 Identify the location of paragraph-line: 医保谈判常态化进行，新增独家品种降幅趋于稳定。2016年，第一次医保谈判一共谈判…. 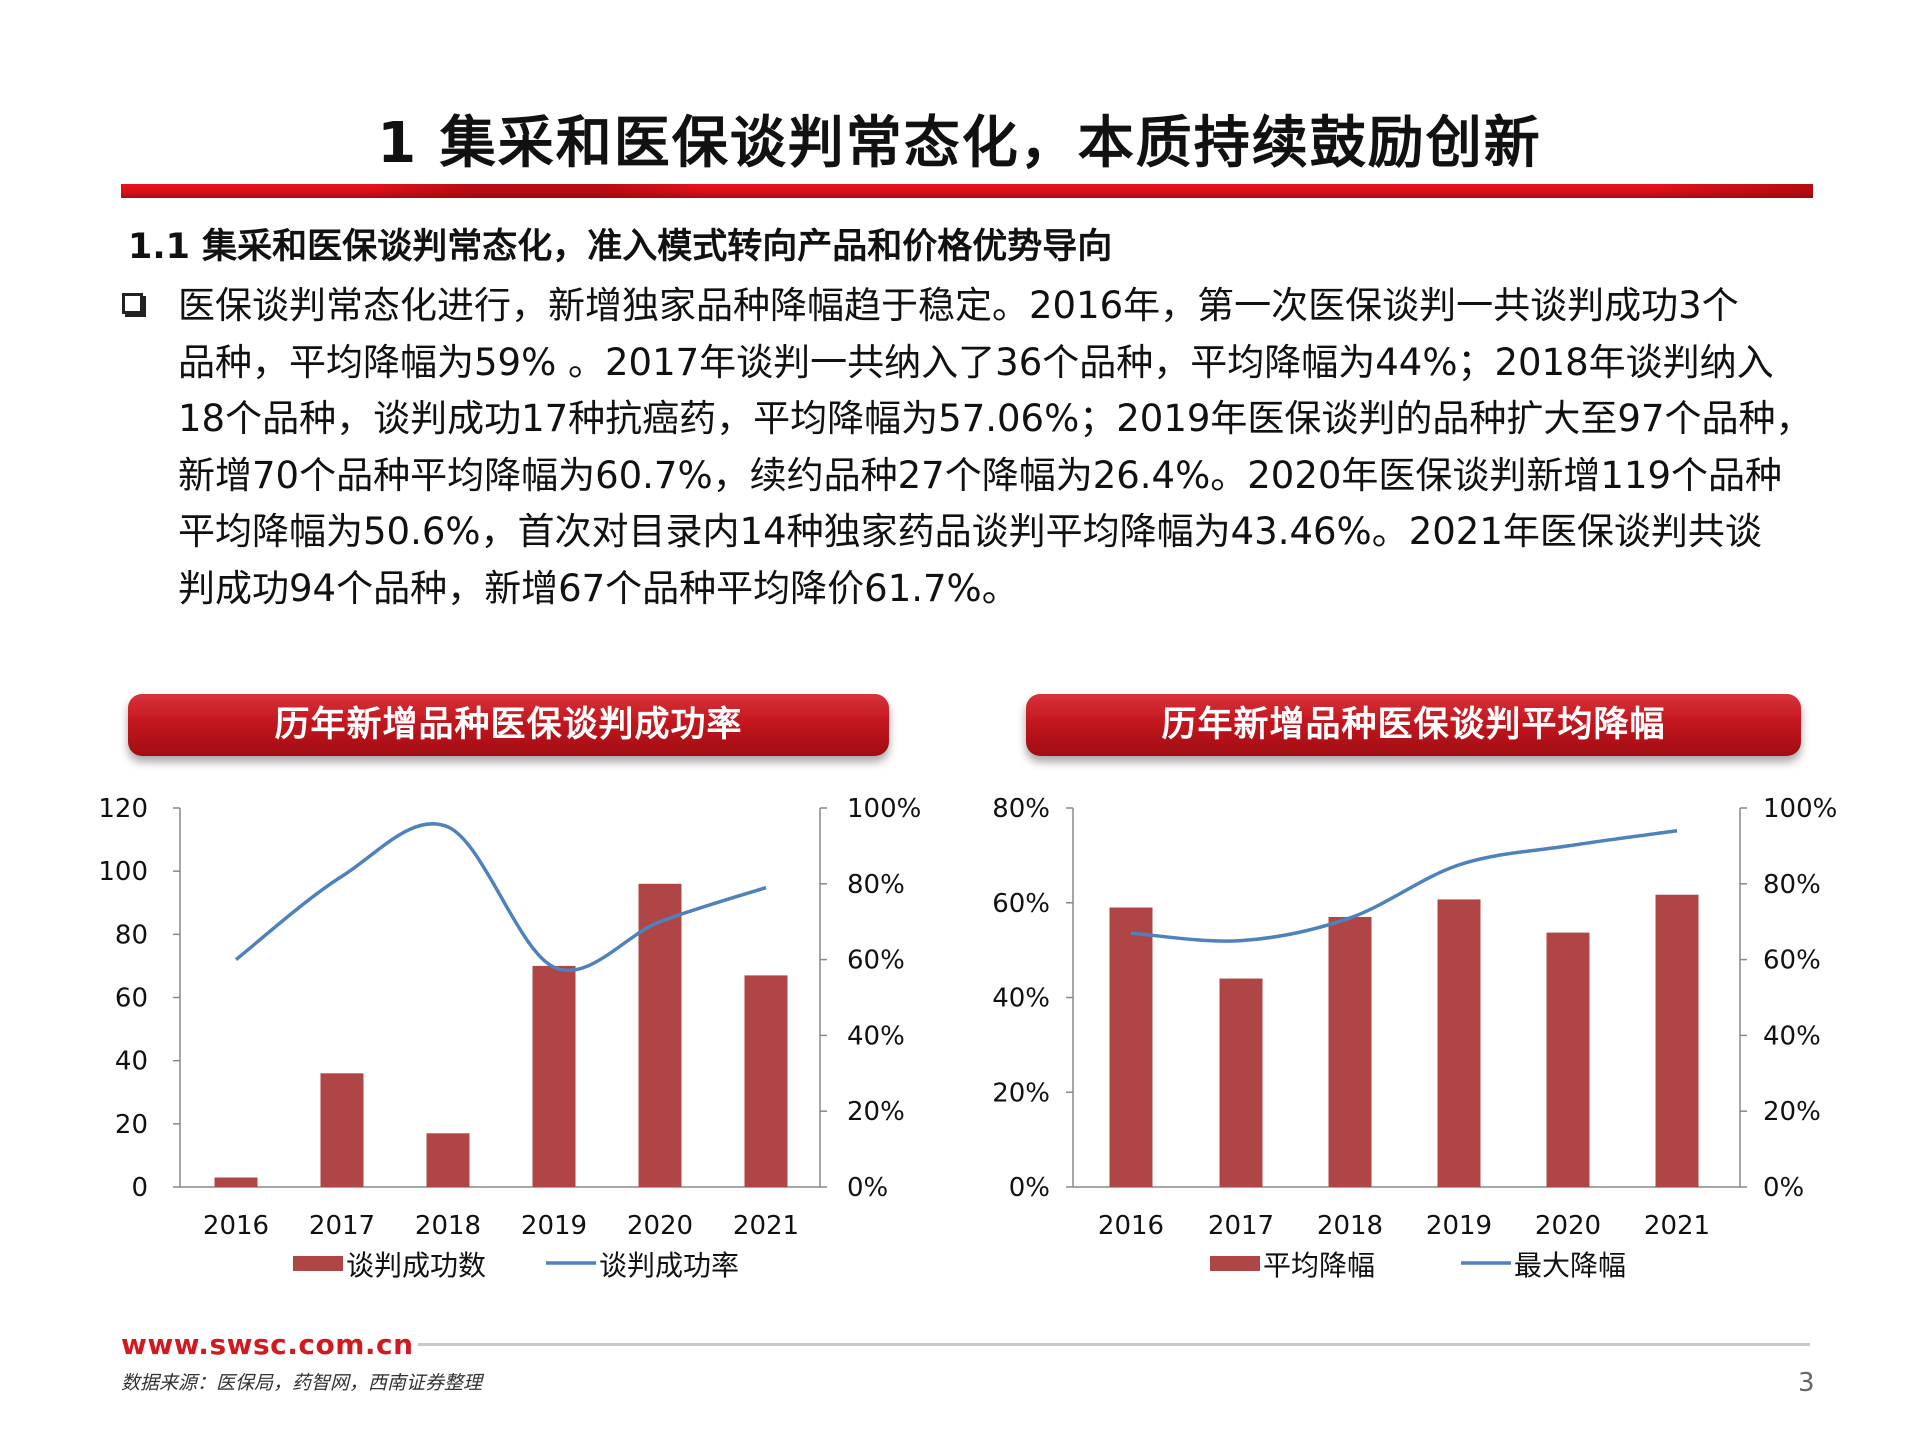
(958, 305).